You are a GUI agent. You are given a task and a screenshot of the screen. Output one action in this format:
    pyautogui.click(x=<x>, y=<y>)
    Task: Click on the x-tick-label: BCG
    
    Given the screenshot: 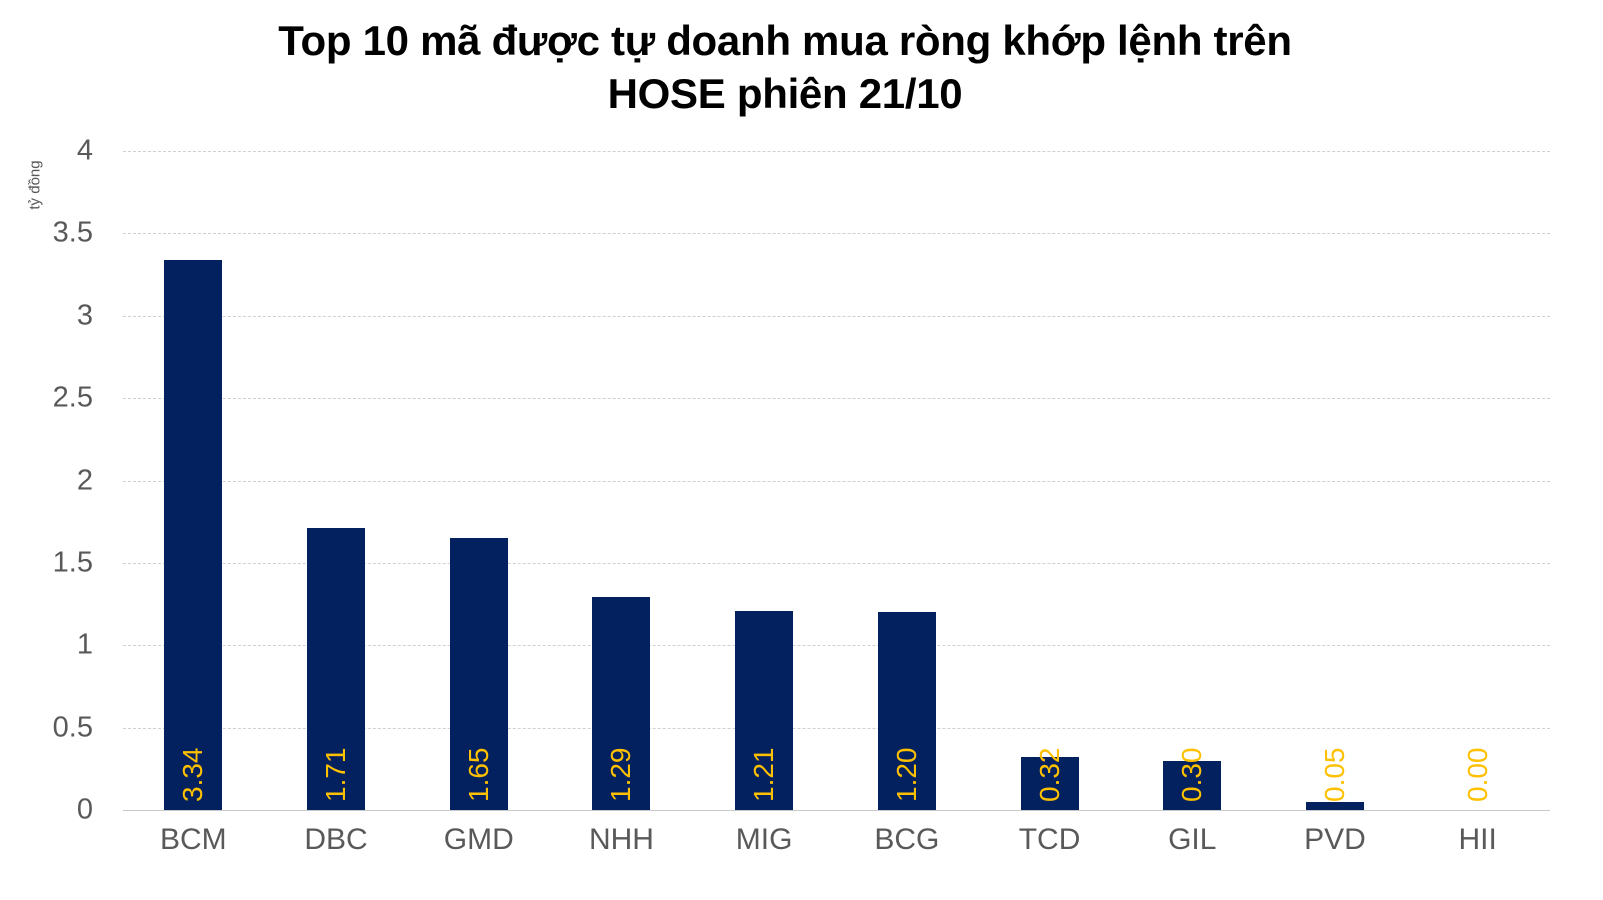 What is the action you would take?
    pyautogui.click(x=907, y=839)
    